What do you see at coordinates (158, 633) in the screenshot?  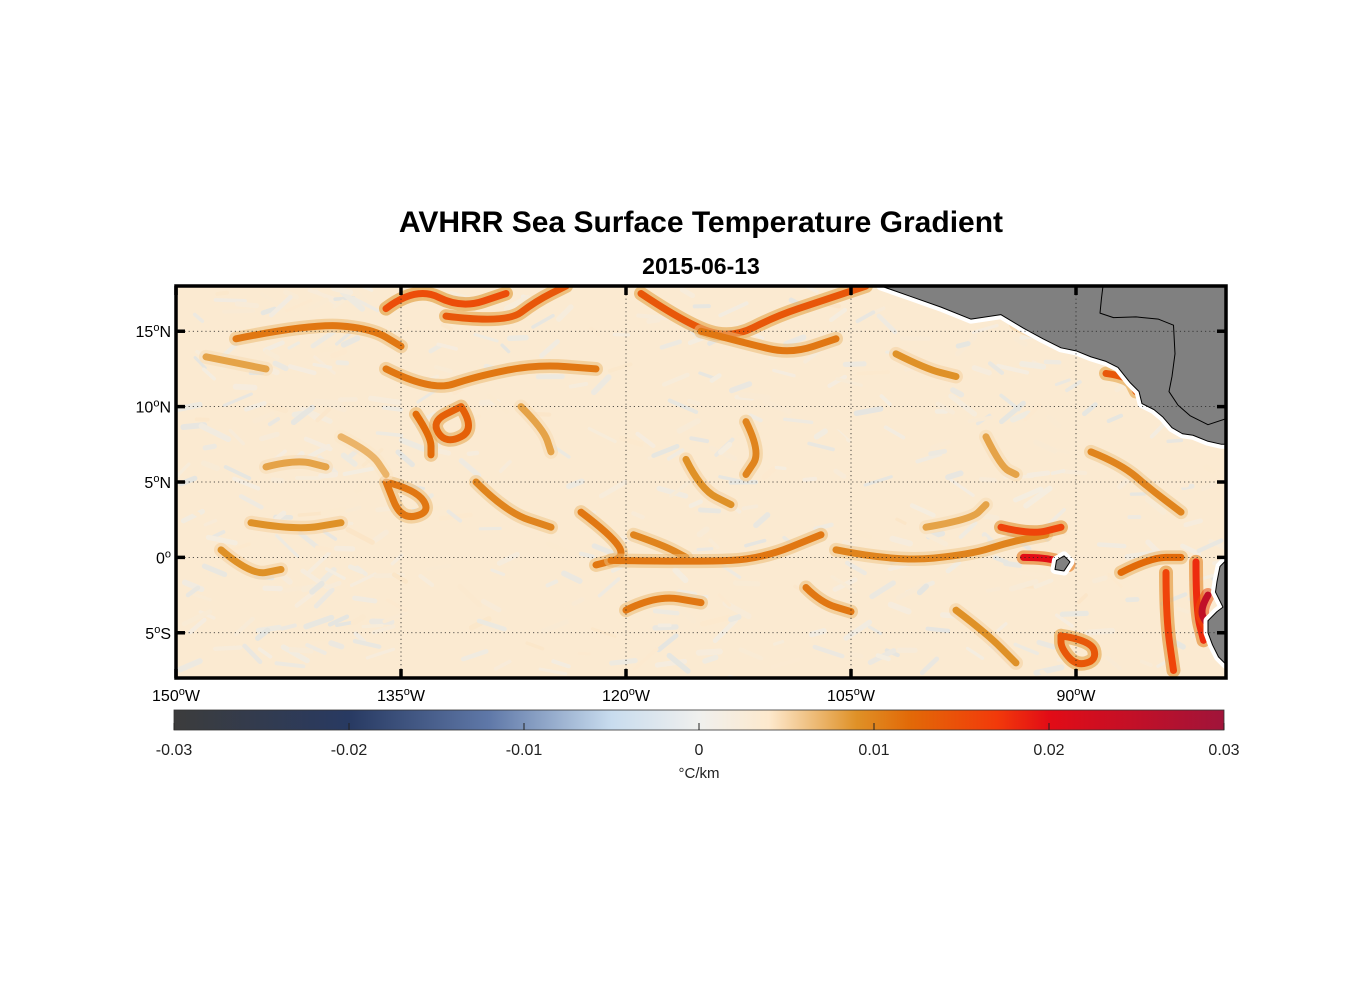 I see `latitude-label: 5oS` at bounding box center [158, 633].